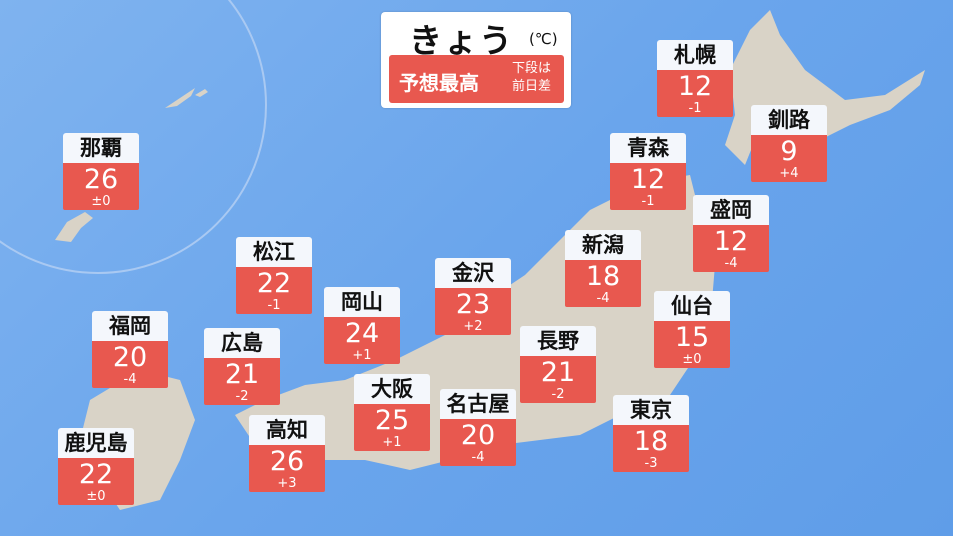 Image resolution: width=953 pixels, height=536 pixels. I want to click on max-temp: 23, so click(473, 304).